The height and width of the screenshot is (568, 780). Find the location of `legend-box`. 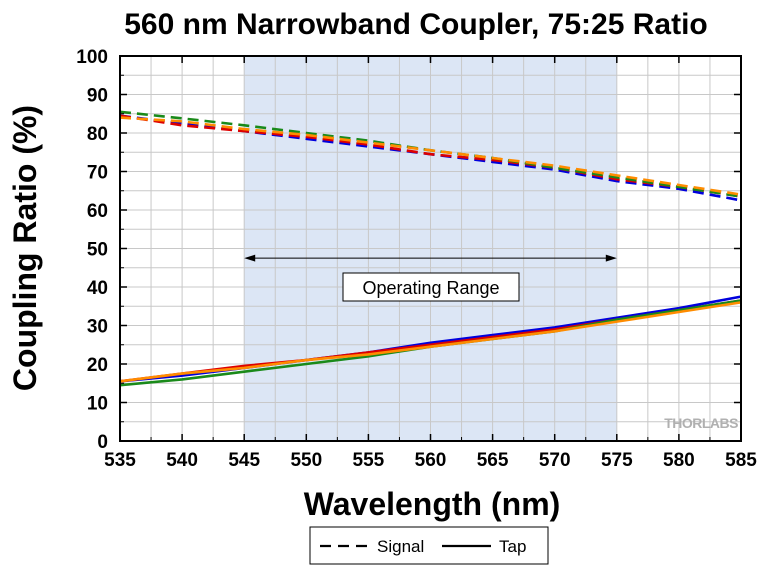

legend-box is located at coordinates (429, 545).